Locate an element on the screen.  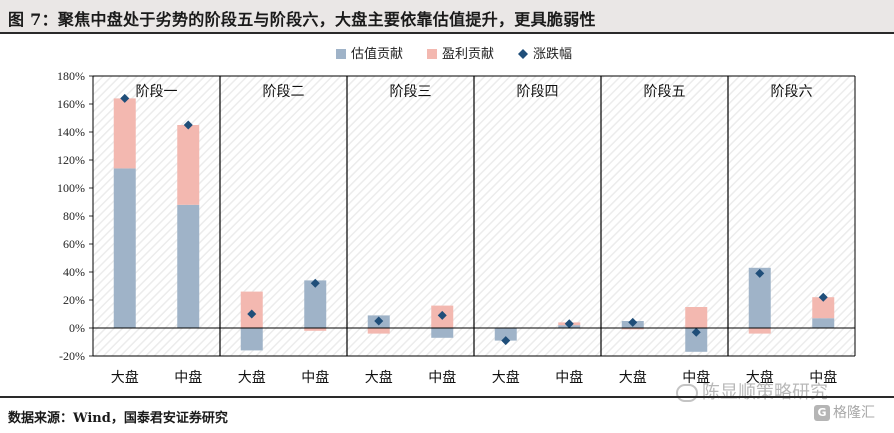
badge-text: 格隆汇 is located at coordinates (854, 413).